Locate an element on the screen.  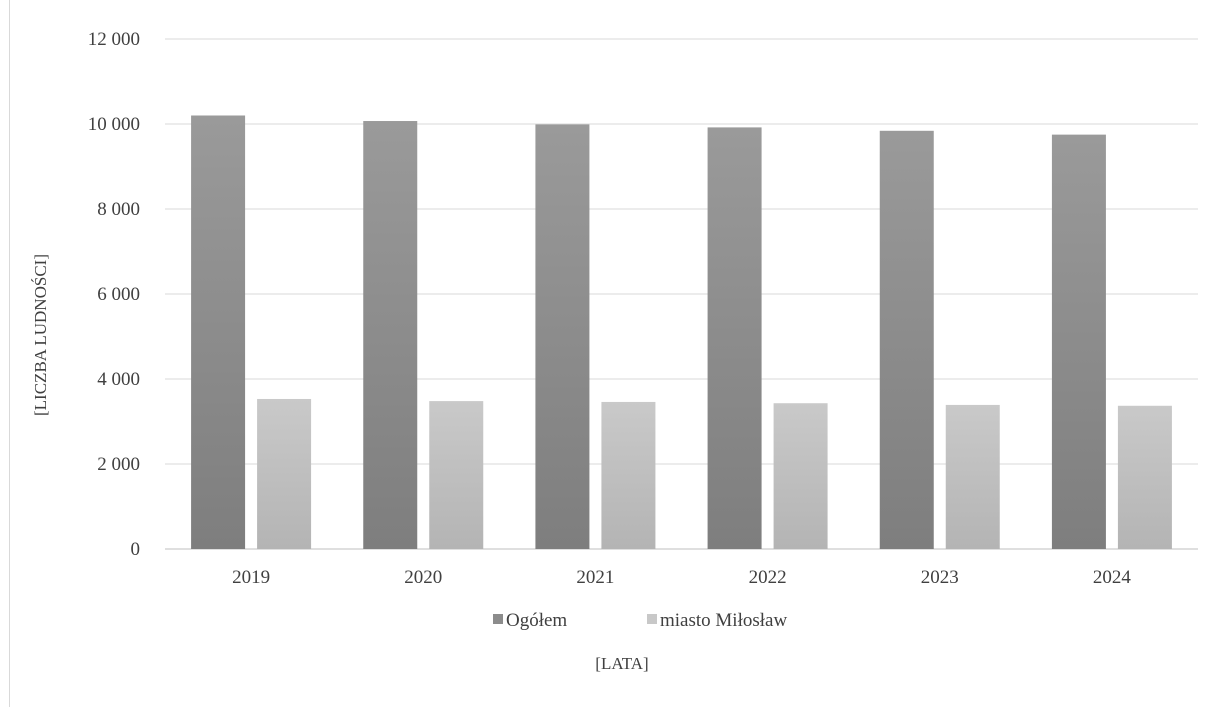
legend-swatch-miasto-miloslaw is located at coordinates (652, 619).